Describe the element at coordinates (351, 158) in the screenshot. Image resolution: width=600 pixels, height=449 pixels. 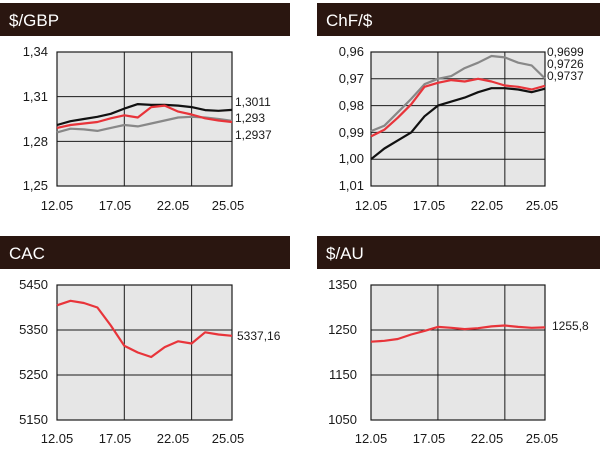
I see `y-tick-label: 1,00` at that location.